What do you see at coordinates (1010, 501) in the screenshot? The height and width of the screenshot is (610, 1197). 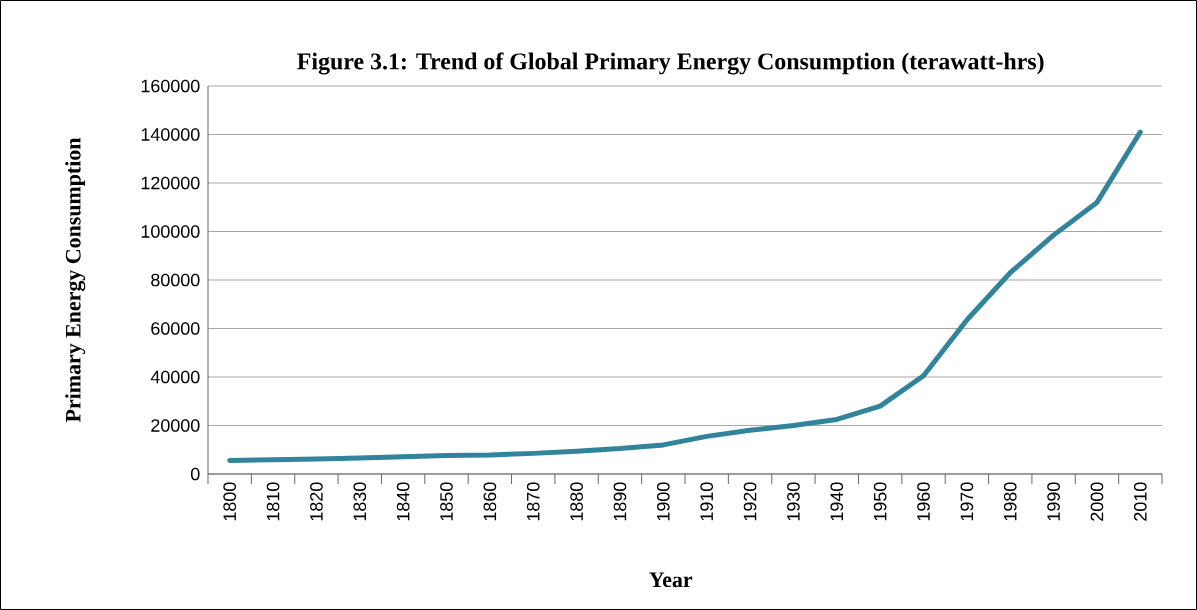 I see `x-tick-label: 1980` at bounding box center [1010, 501].